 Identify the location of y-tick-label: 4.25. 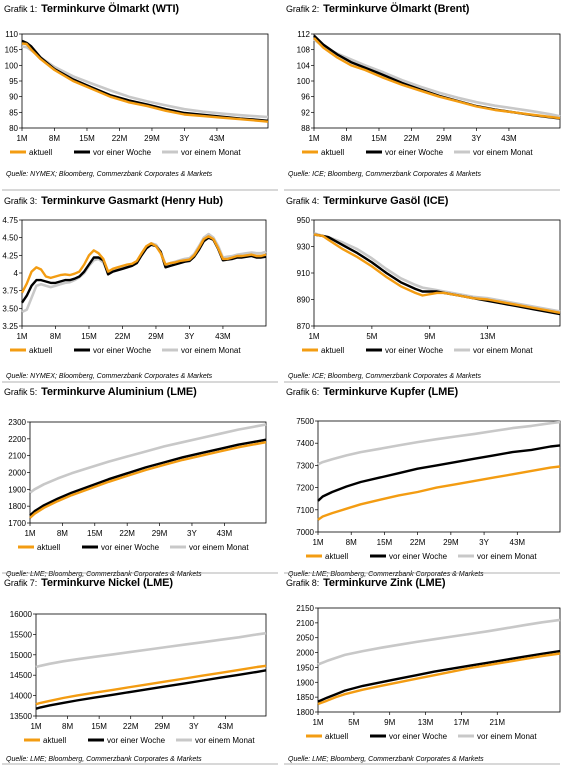
(10, 255).